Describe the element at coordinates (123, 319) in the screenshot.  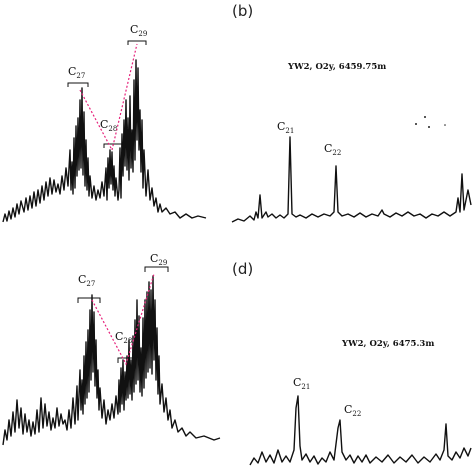
I see `peak-link-line-c` at that location.